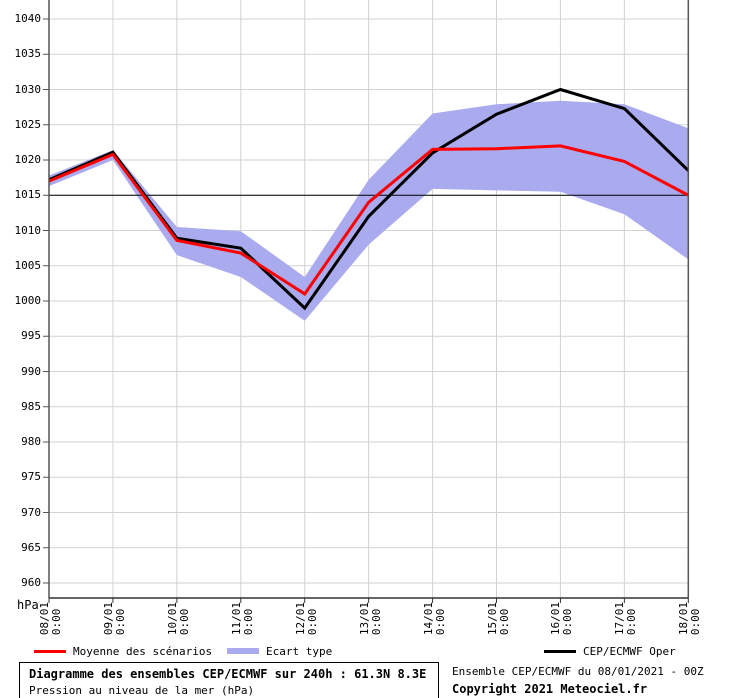 This screenshot has height=698, width=738. I want to click on y-tick-label: 1040, so click(28, 18).